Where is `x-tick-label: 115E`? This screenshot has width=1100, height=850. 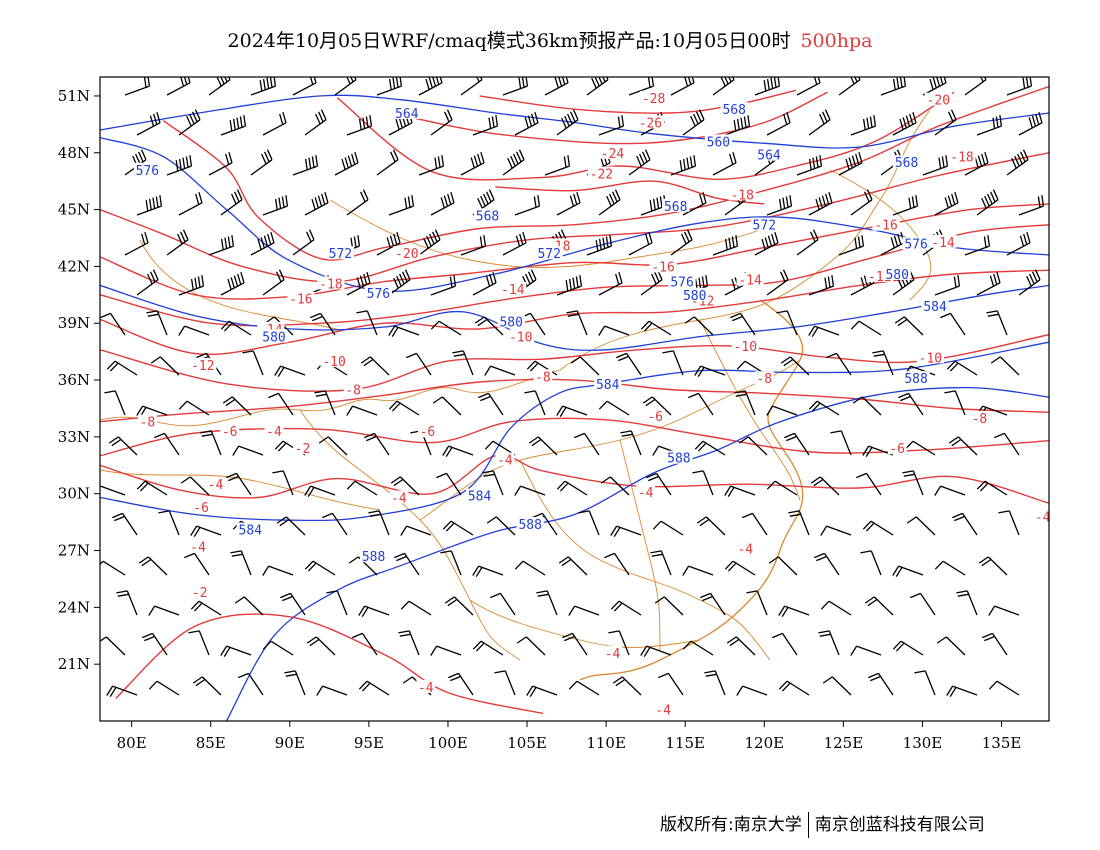 x-tick-label: 115E is located at coordinates (685, 743).